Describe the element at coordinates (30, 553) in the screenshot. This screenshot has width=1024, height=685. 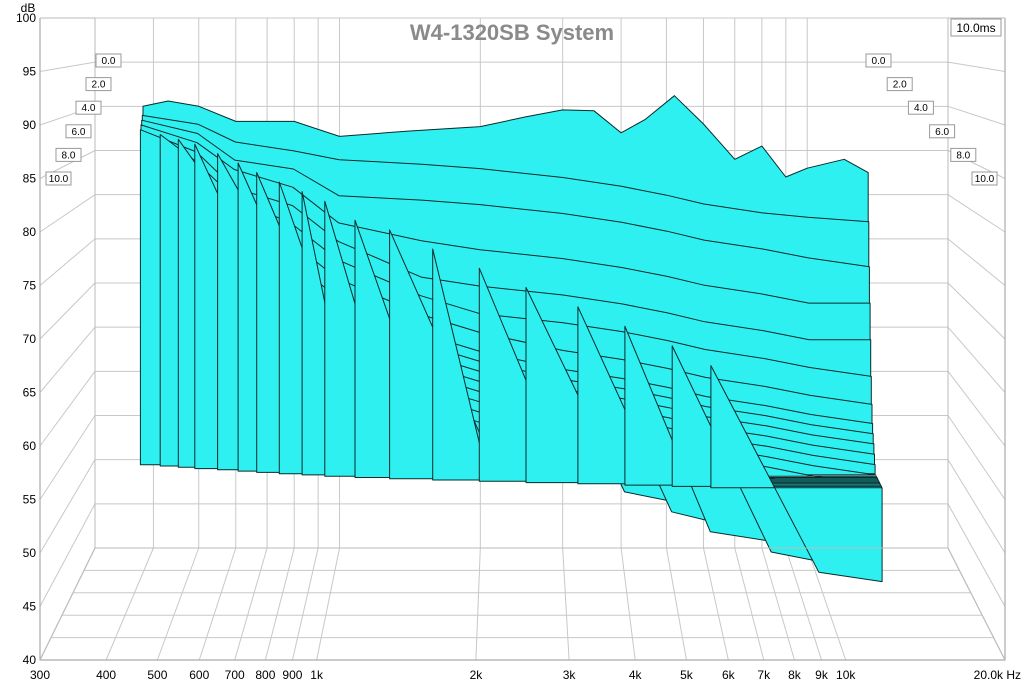
I see `y-tick-label: 50` at that location.